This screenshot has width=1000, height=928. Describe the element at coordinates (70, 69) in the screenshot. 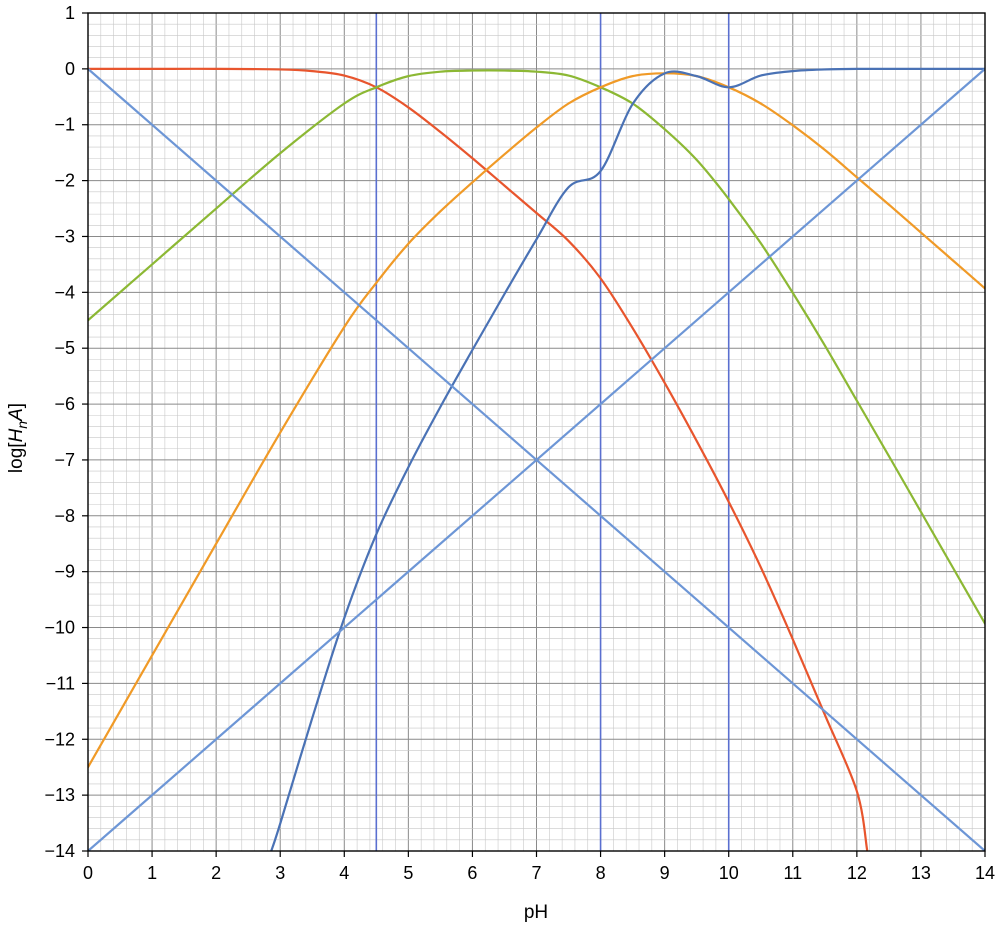

I see `y-tick-label: 0` at that location.